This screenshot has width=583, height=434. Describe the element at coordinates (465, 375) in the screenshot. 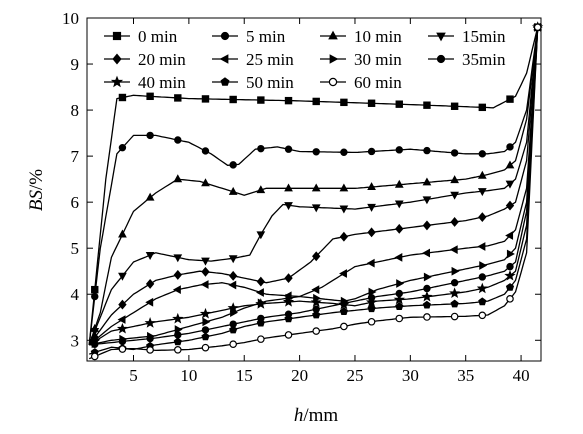

I see `x-tick-label: 35` at that location.